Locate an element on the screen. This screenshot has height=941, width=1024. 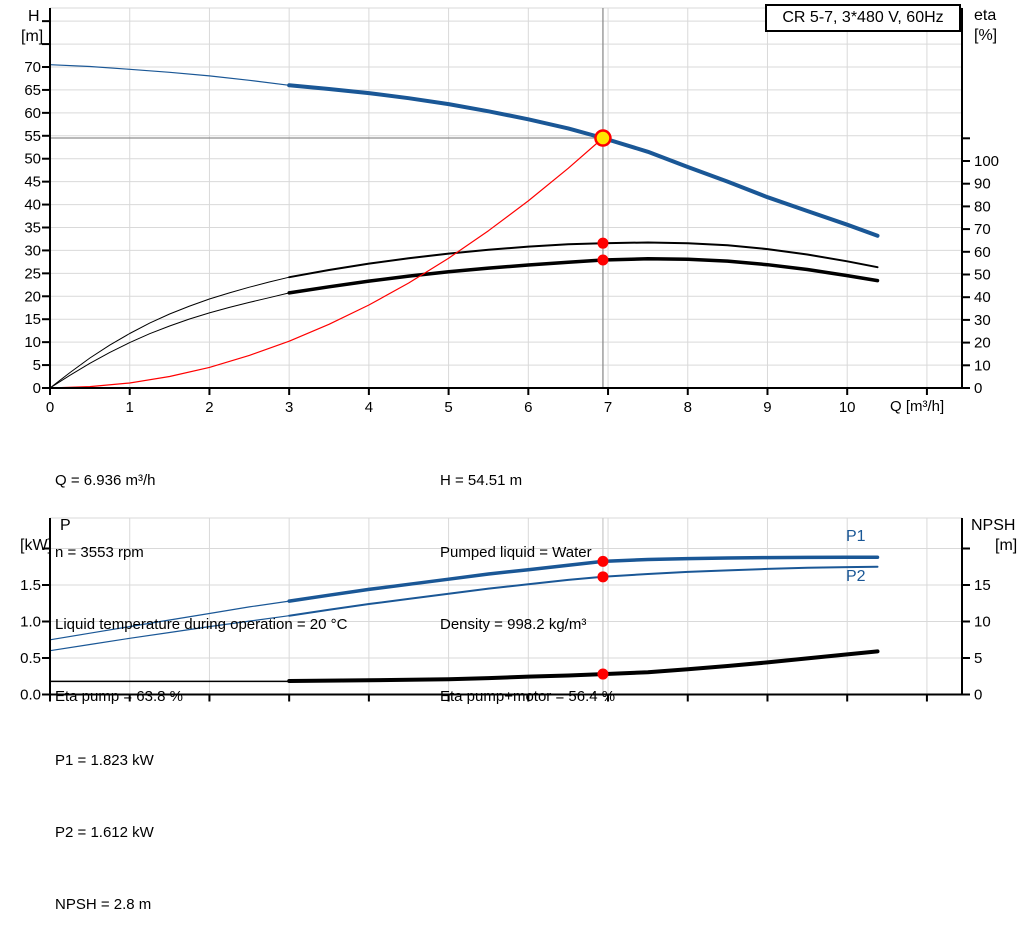
h-axis-title: H is located at coordinates (34, 16).